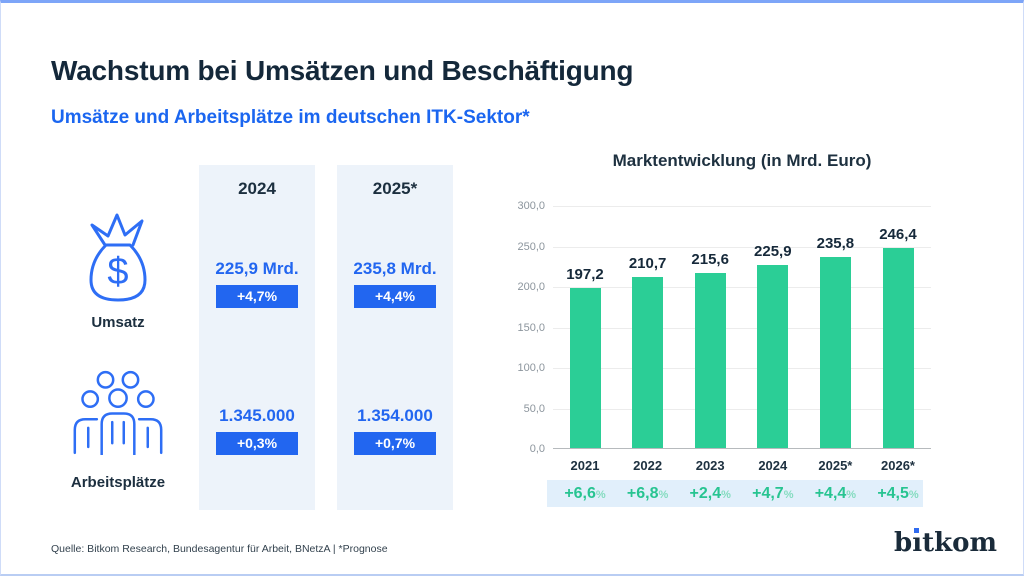  I want to click on growth-band: +6,6% +6,8% +2,4% +4,7% +4,4% +4,5%, so click(735, 493).